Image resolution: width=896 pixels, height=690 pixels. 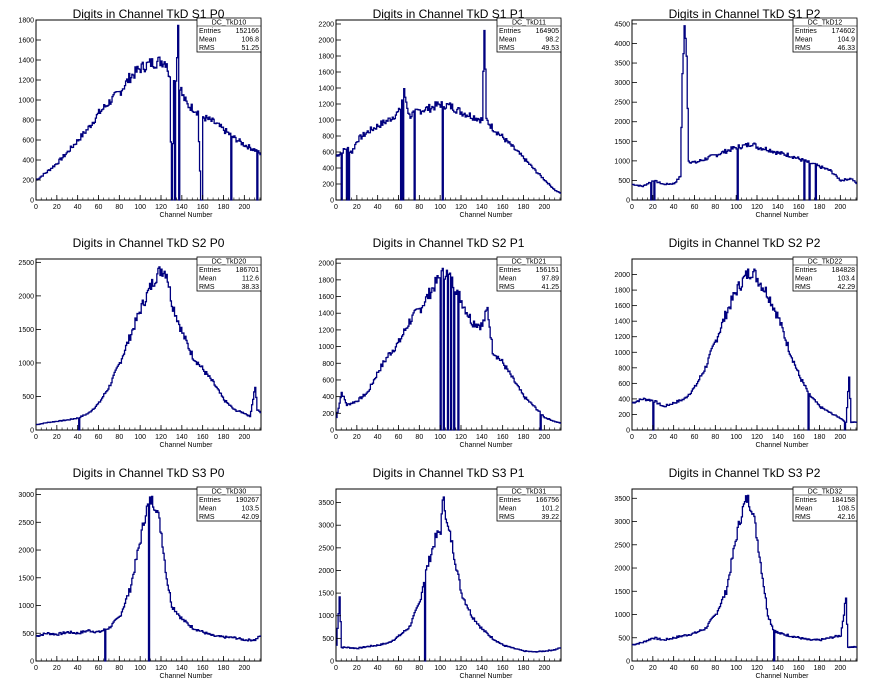 What do you see at coordinates (846, 48) in the screenshot?
I see `stats-rms-value: 46.33` at bounding box center [846, 48].